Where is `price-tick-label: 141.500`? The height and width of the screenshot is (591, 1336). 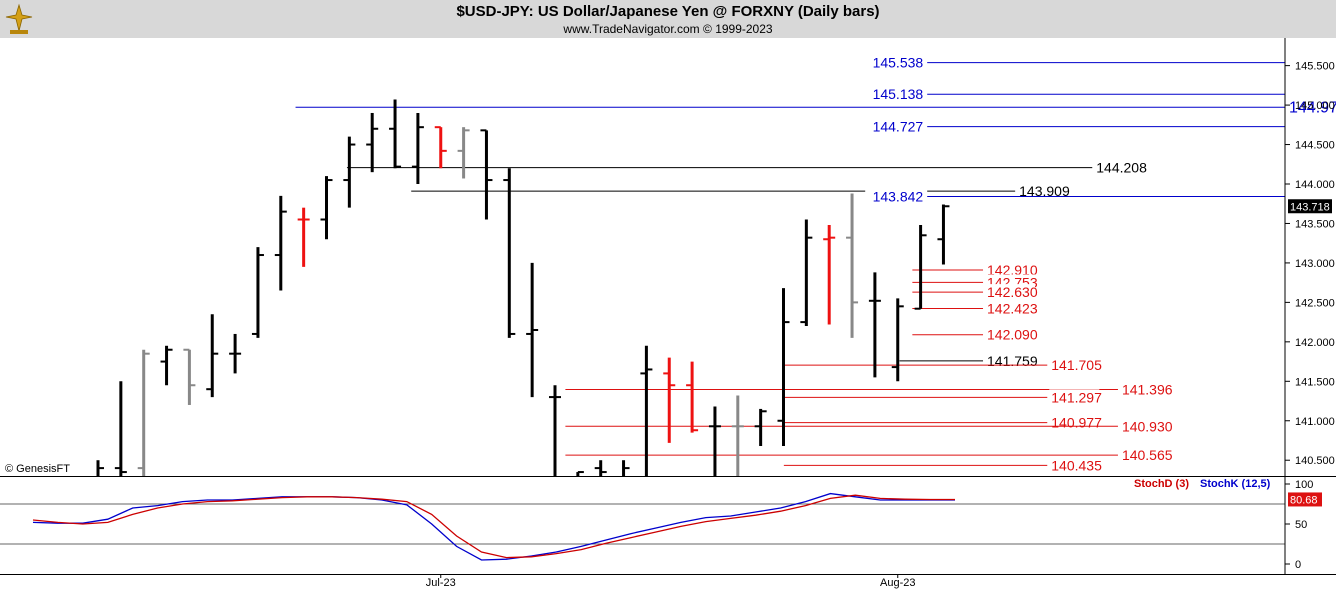 price-tick-label: 141.500 is located at coordinates (1315, 382).